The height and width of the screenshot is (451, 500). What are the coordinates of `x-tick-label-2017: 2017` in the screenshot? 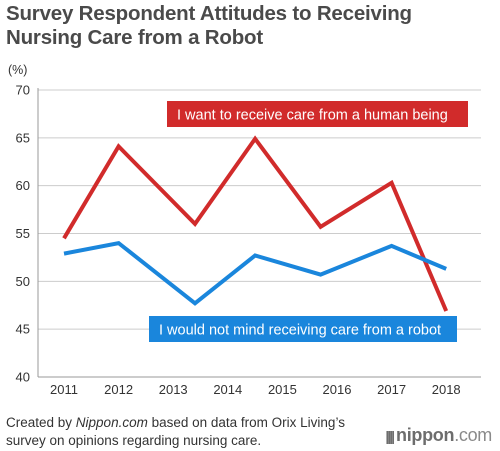 It's located at (391, 389).